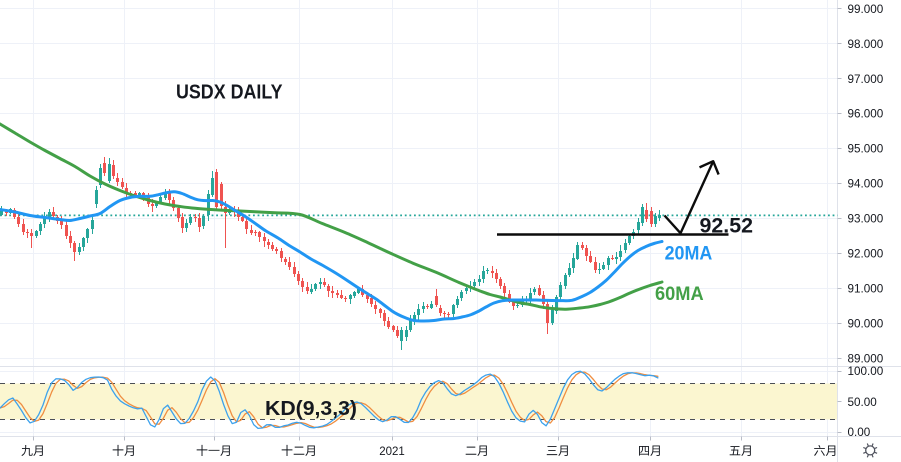 The height and width of the screenshot is (462, 901). I want to click on svg-text: 20MA, so click(689, 254).